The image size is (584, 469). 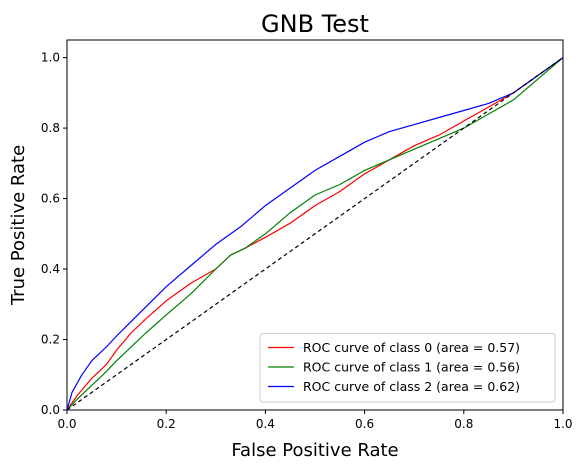 I want to click on legend-label: ROC curve of class 0 (area = 0.57), so click(x=411, y=347).